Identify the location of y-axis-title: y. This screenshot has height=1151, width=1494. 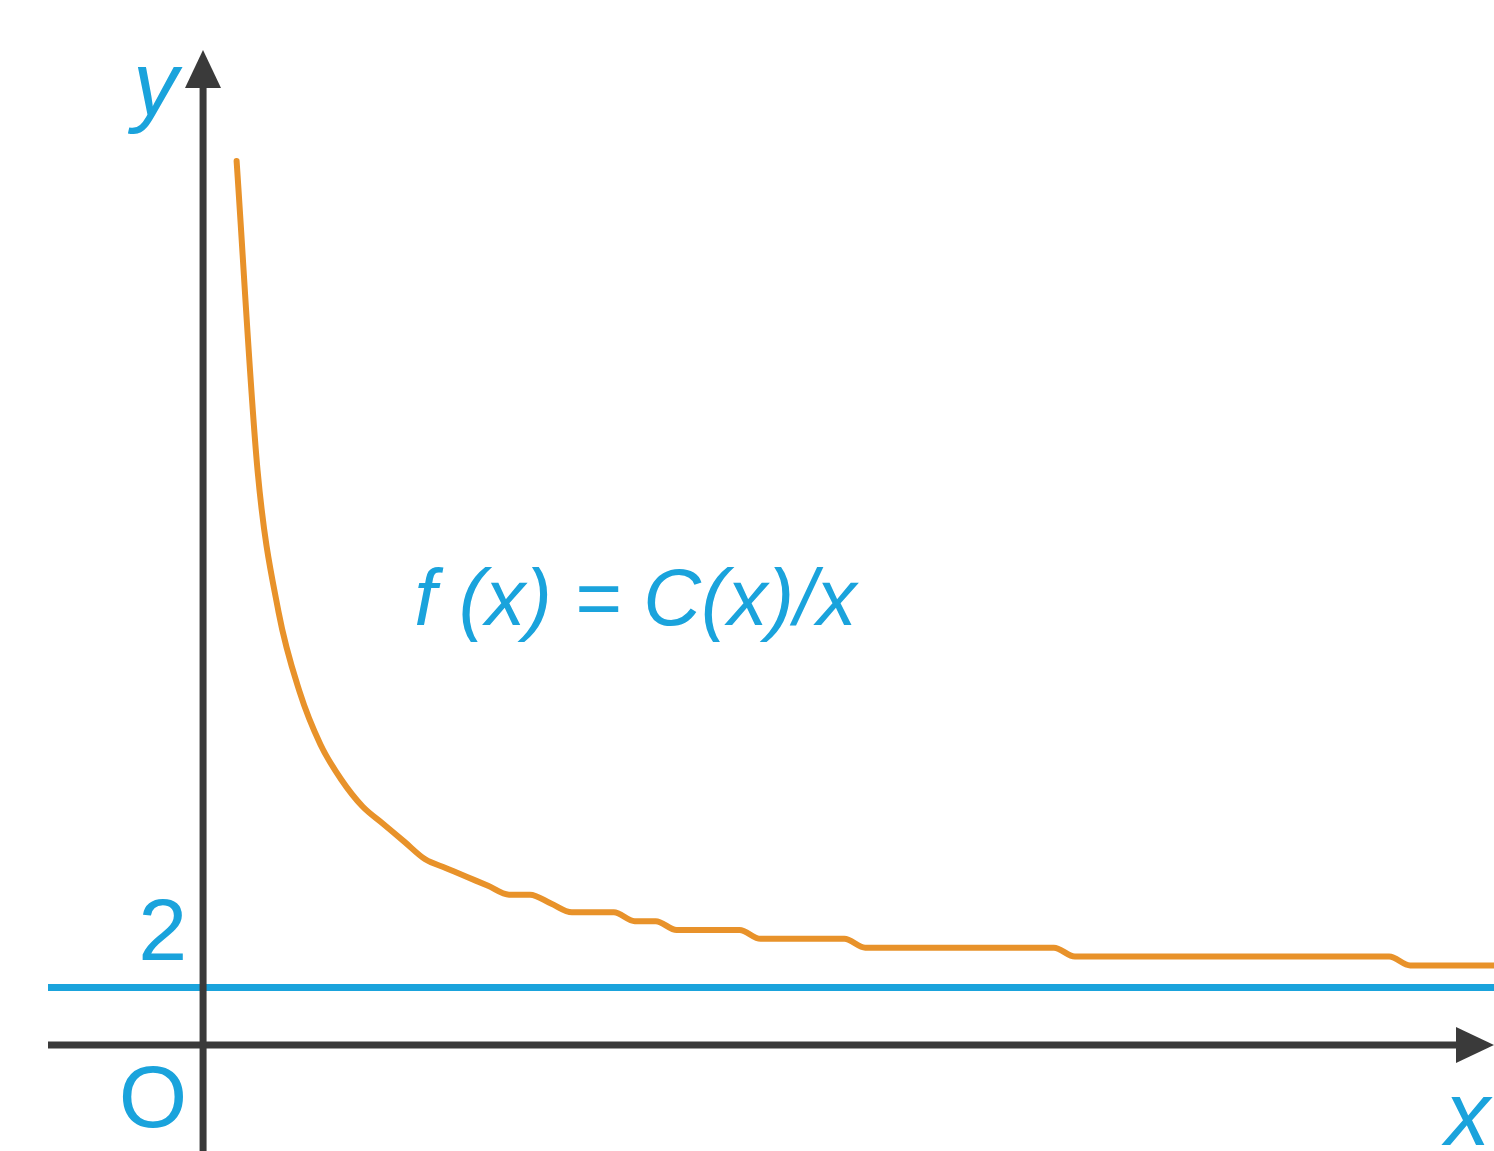
(155, 84).